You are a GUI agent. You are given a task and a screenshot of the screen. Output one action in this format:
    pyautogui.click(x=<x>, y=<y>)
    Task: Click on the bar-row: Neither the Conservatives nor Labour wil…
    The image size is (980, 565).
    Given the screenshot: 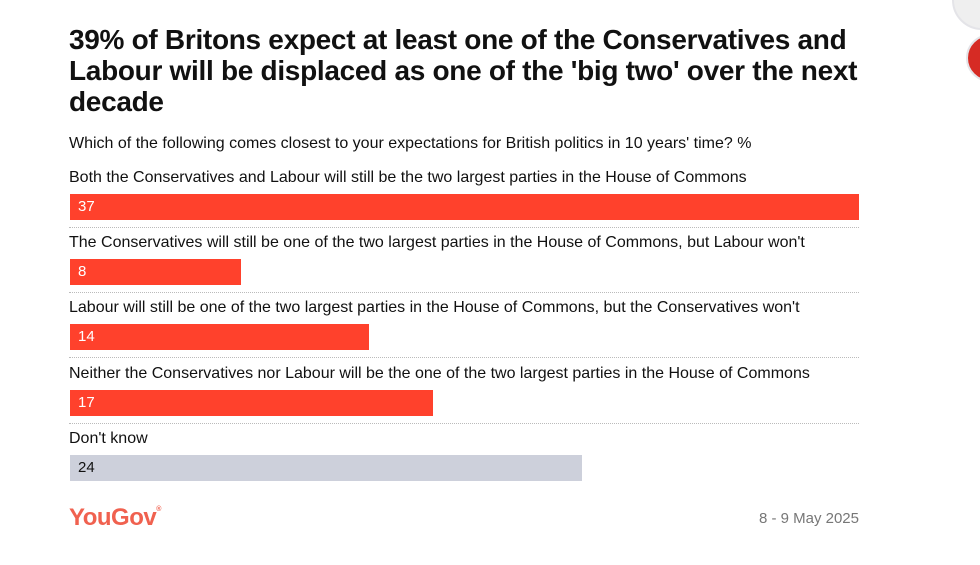 What is the action you would take?
    pyautogui.click(x=464, y=394)
    